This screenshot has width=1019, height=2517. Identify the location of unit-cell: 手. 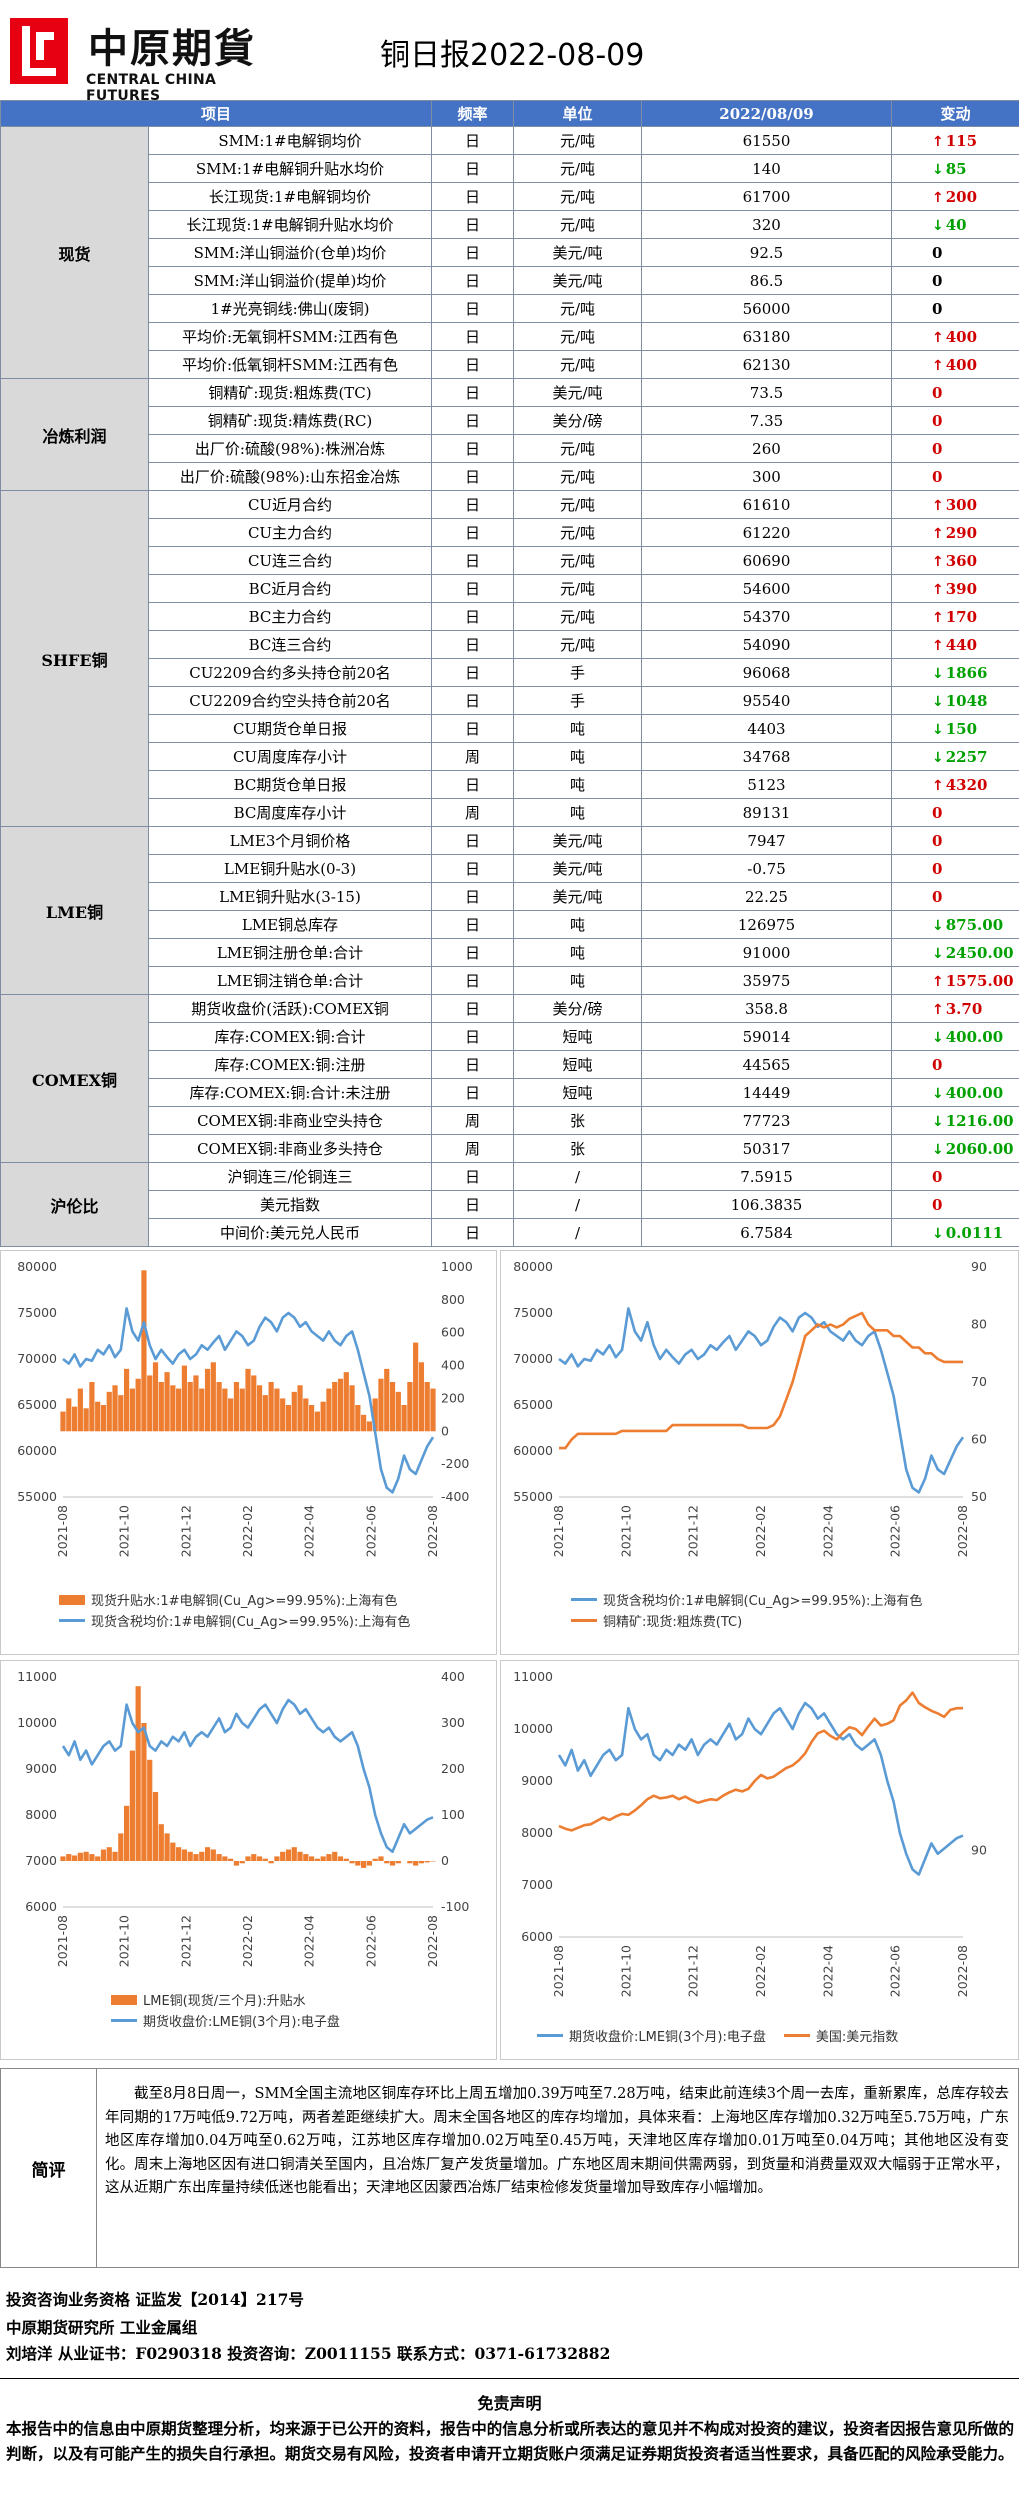
(577, 672).